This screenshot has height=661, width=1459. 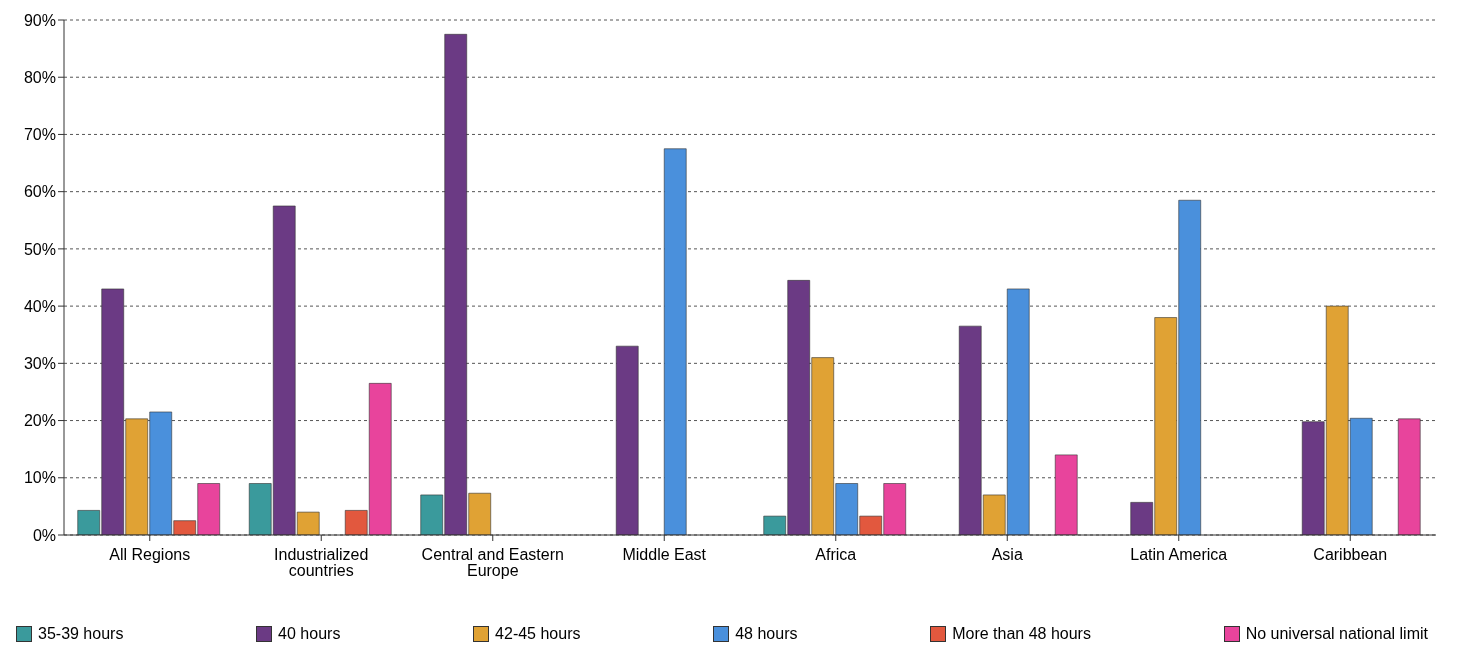 What do you see at coordinates (39, 135) in the screenshot?
I see `y-tick-label: 70%` at bounding box center [39, 135].